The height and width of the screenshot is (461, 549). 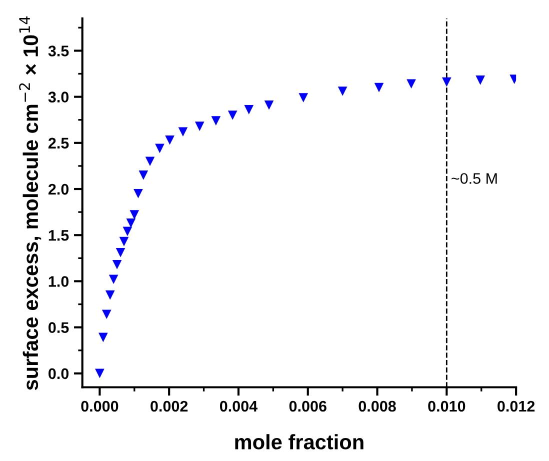 I want to click on x-tick-label: 0.000, so click(x=99, y=406).